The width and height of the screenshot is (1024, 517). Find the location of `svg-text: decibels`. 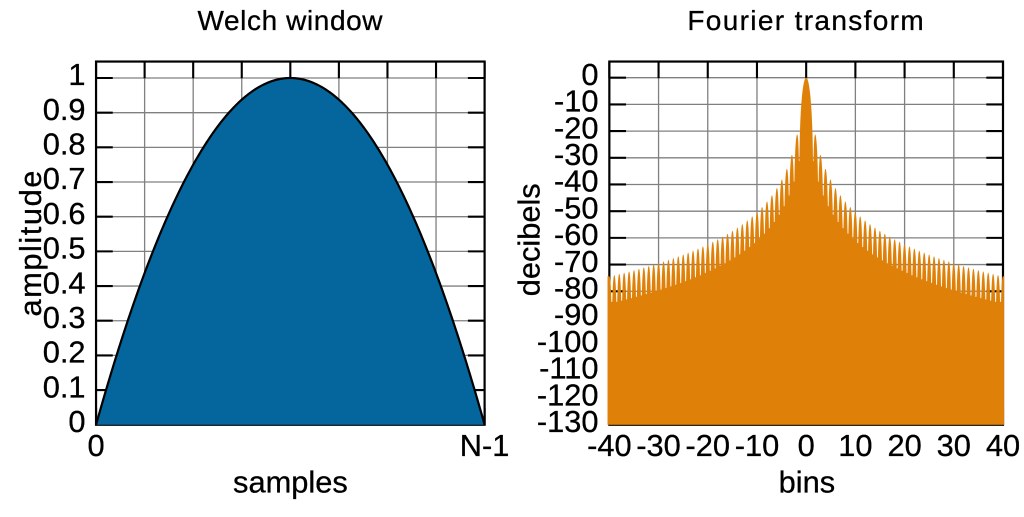

svg-text: decibels is located at coordinates (529, 239).